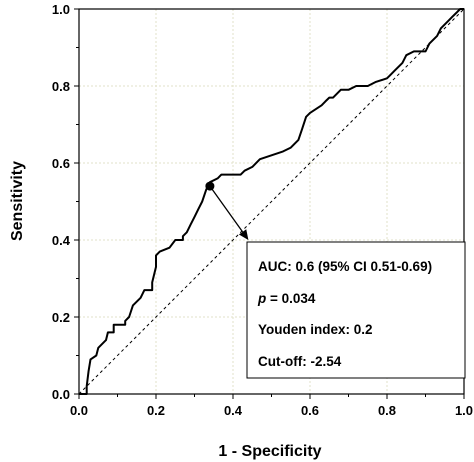 The image size is (474, 462). What do you see at coordinates (156, 410) in the screenshot?
I see `x-tick-label: 0.2` at bounding box center [156, 410].